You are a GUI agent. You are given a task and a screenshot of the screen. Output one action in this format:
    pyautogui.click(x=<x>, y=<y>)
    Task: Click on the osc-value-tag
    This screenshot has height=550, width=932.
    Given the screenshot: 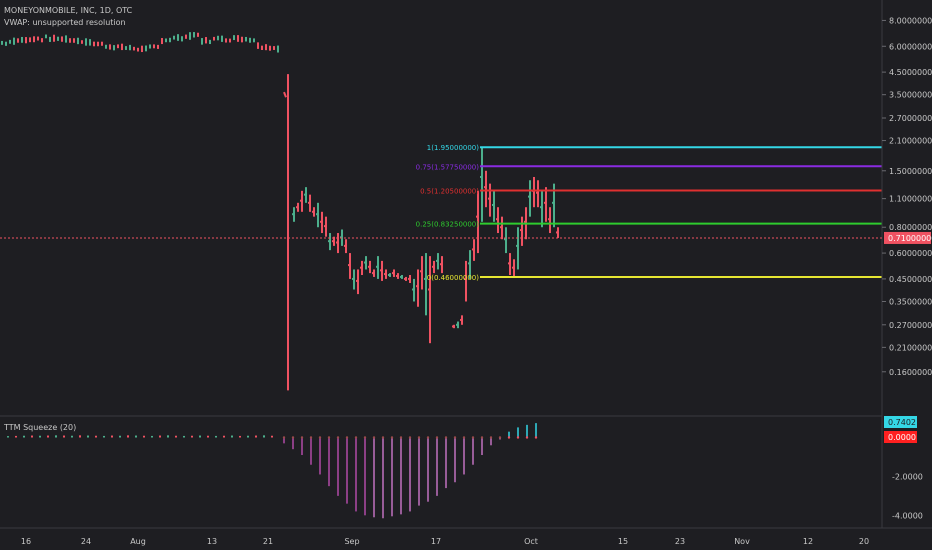 What is the action you would take?
    pyautogui.click(x=900, y=422)
    